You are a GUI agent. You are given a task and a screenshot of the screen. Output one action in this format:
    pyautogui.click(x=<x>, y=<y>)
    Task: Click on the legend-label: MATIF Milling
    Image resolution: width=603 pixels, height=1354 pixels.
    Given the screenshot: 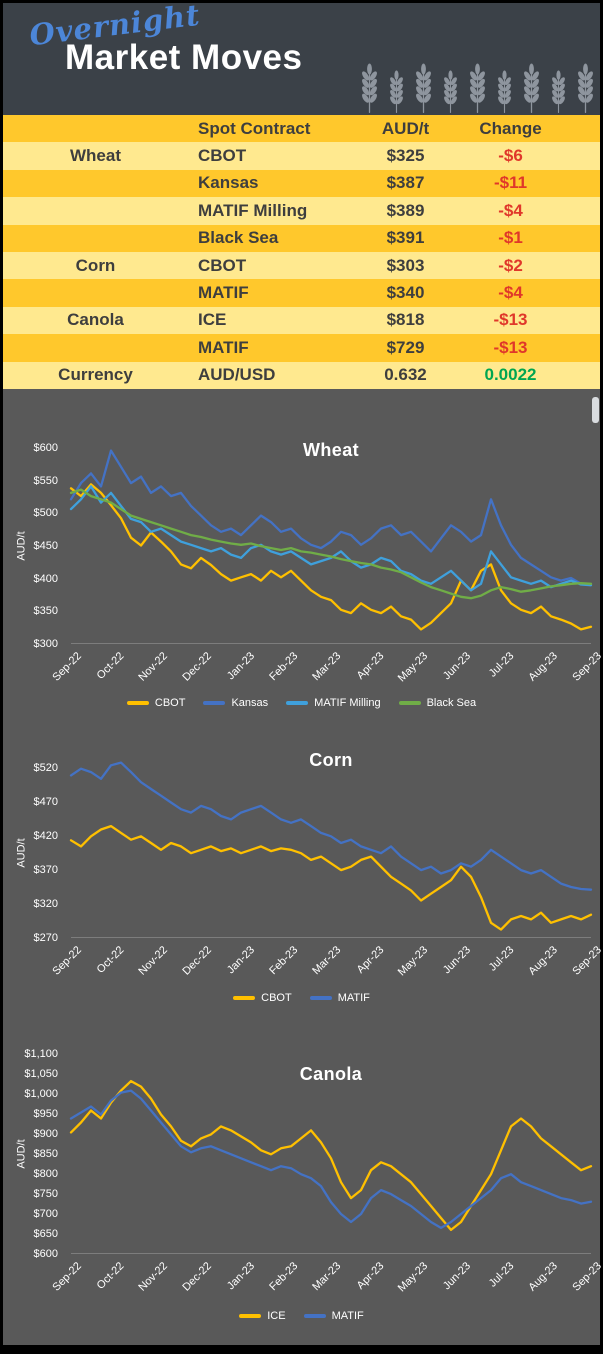 What is the action you would take?
    pyautogui.click(x=347, y=702)
    